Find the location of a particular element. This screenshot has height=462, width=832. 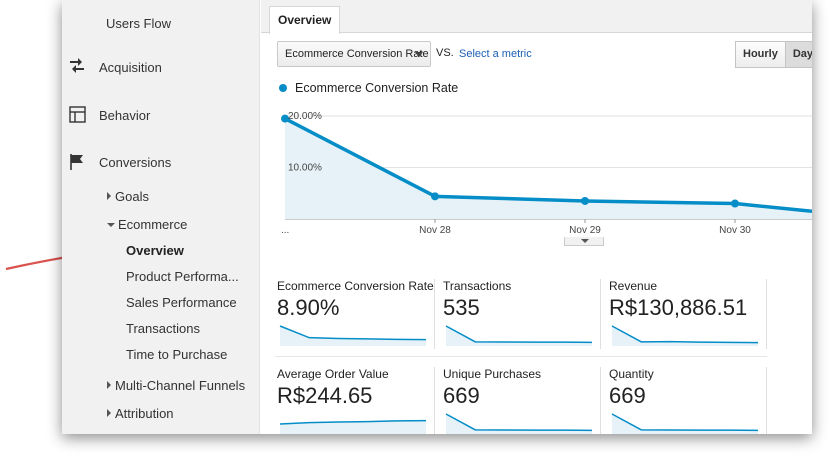

y-tick-label: 20.00% is located at coordinates (305, 116).